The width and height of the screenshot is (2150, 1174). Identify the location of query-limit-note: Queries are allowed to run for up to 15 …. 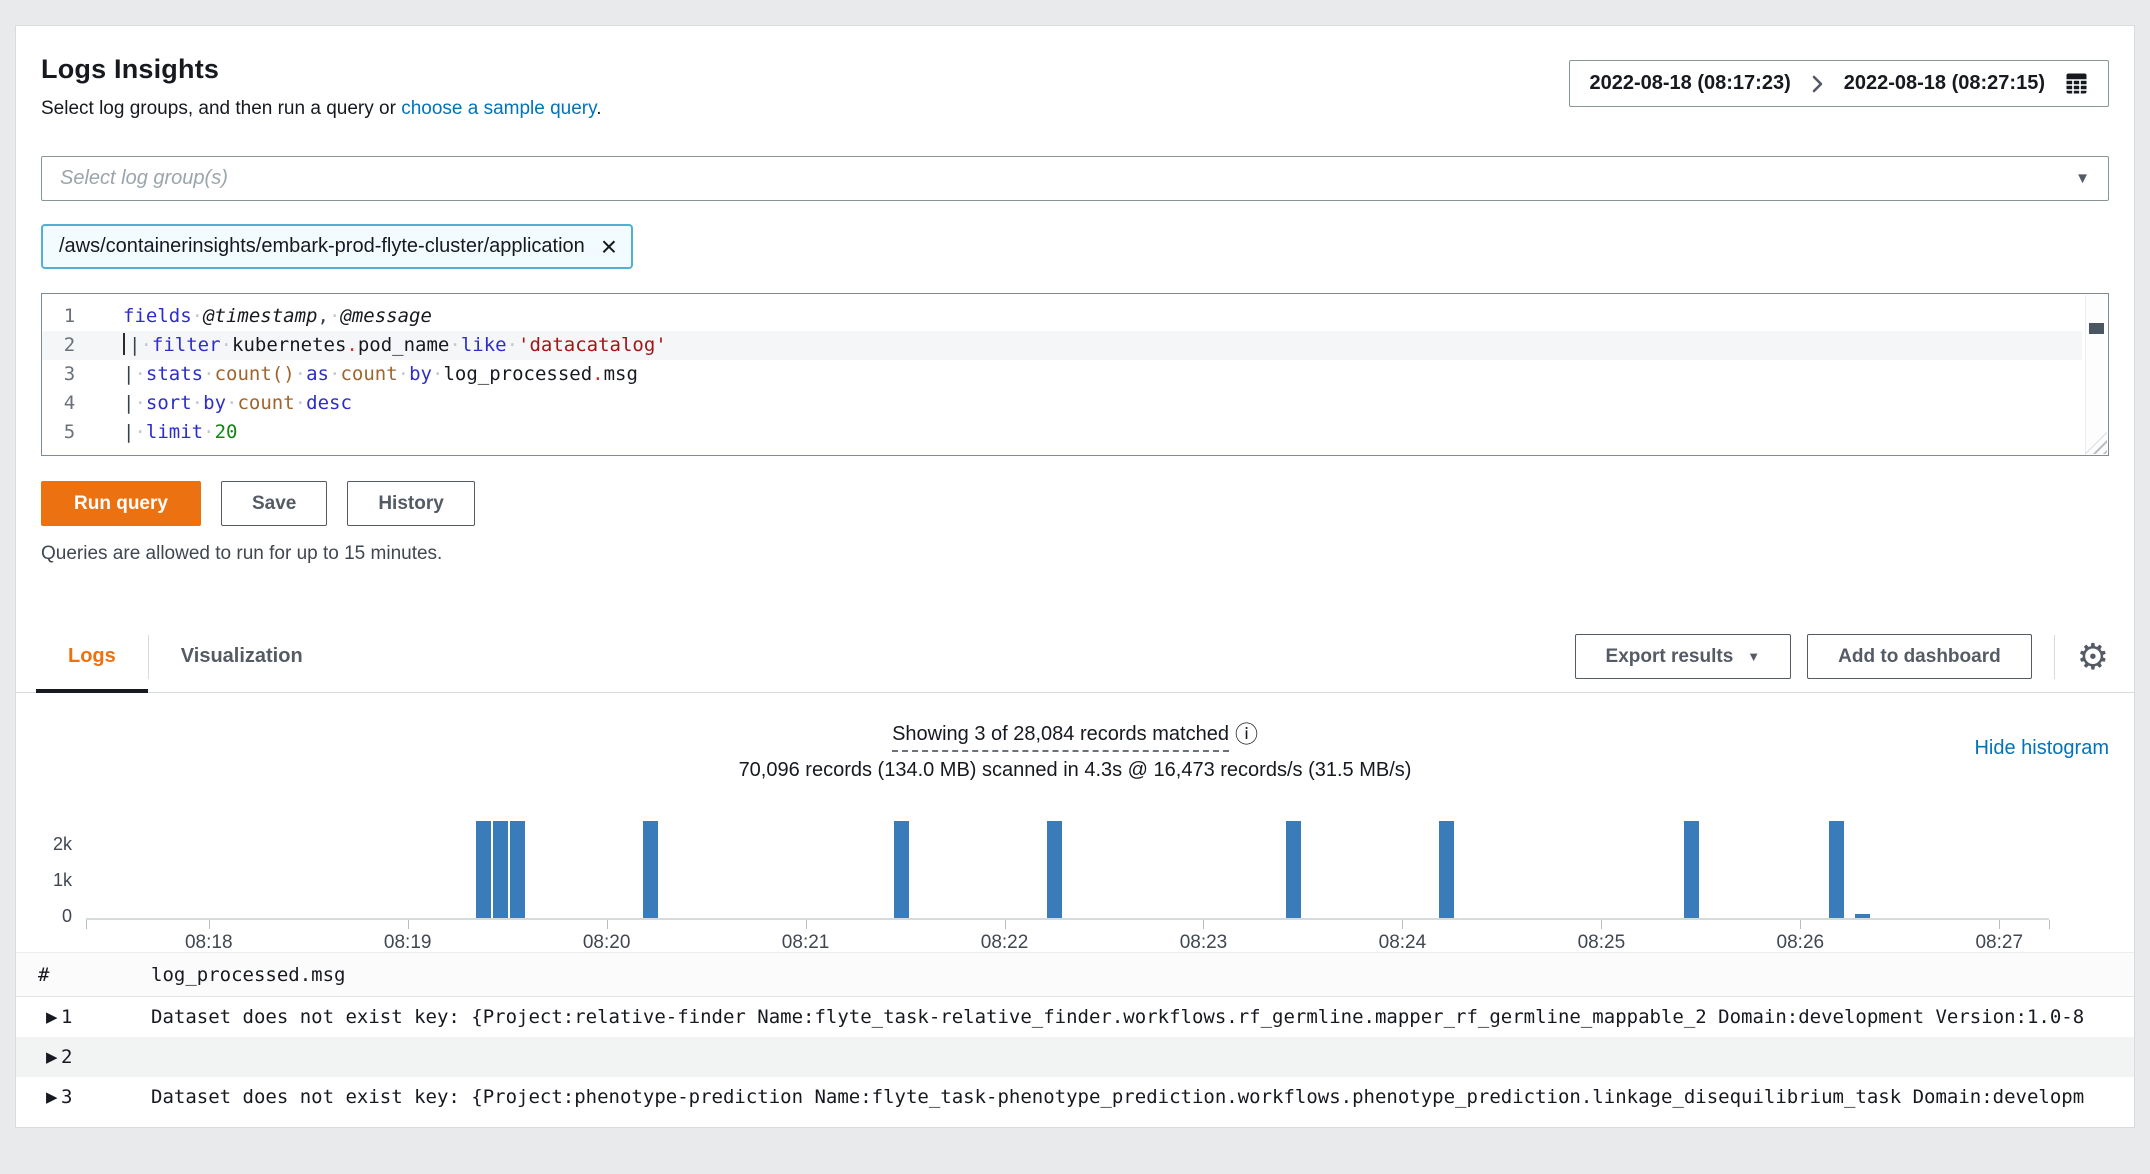
(242, 553).